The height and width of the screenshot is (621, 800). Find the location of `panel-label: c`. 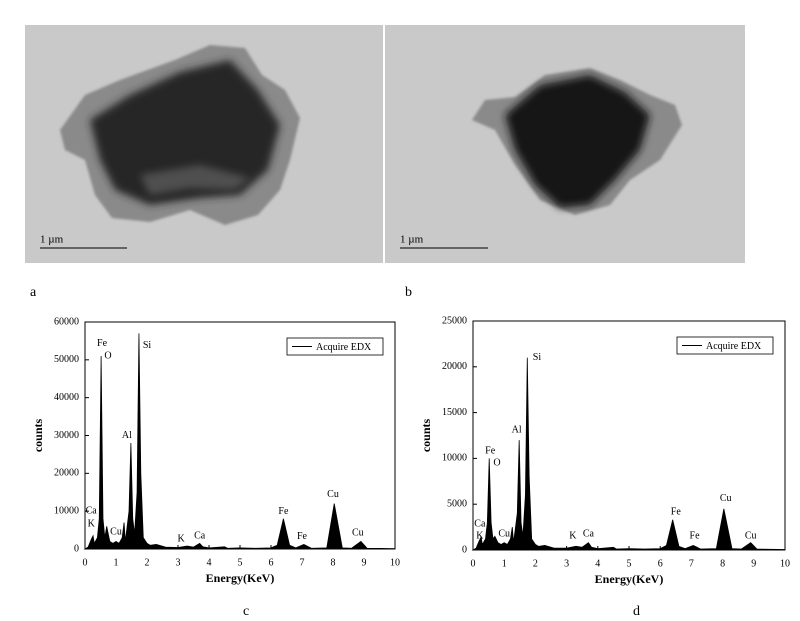

panel-label: c is located at coordinates (246, 611).